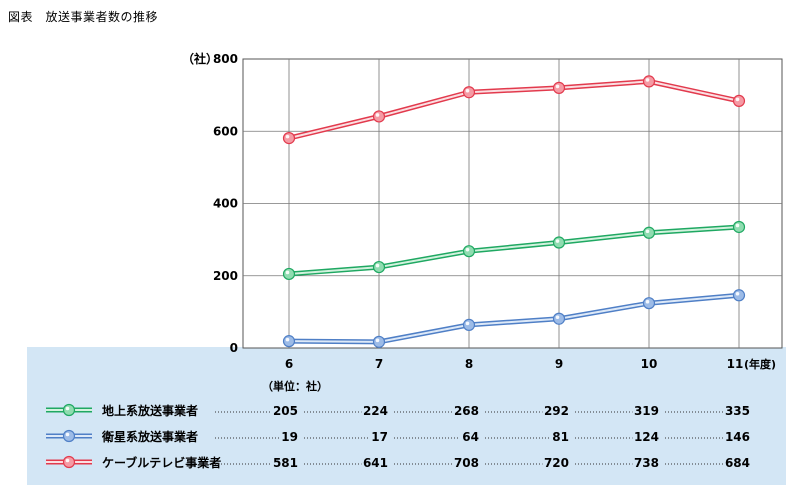 The image size is (790, 489). What do you see at coordinates (379, 364) in the screenshot?
I see `x-tick-label: 7` at bounding box center [379, 364].